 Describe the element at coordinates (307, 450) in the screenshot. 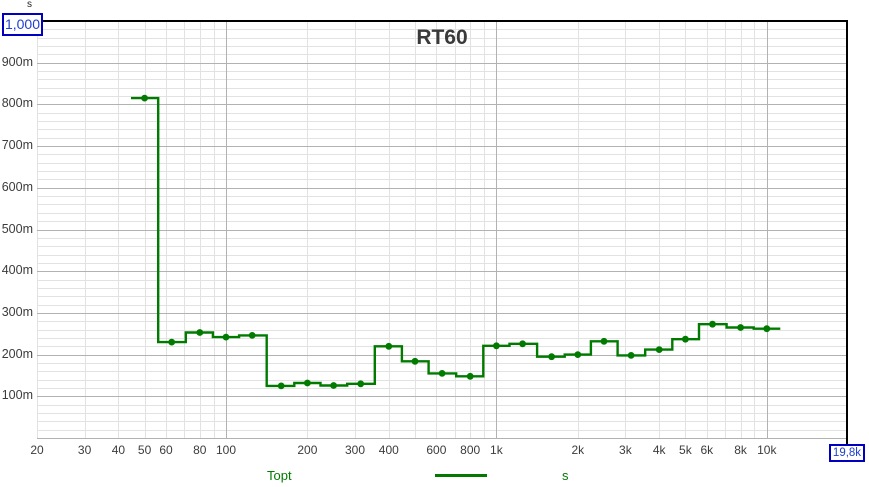

I see `x-tick-label: 200` at that location.